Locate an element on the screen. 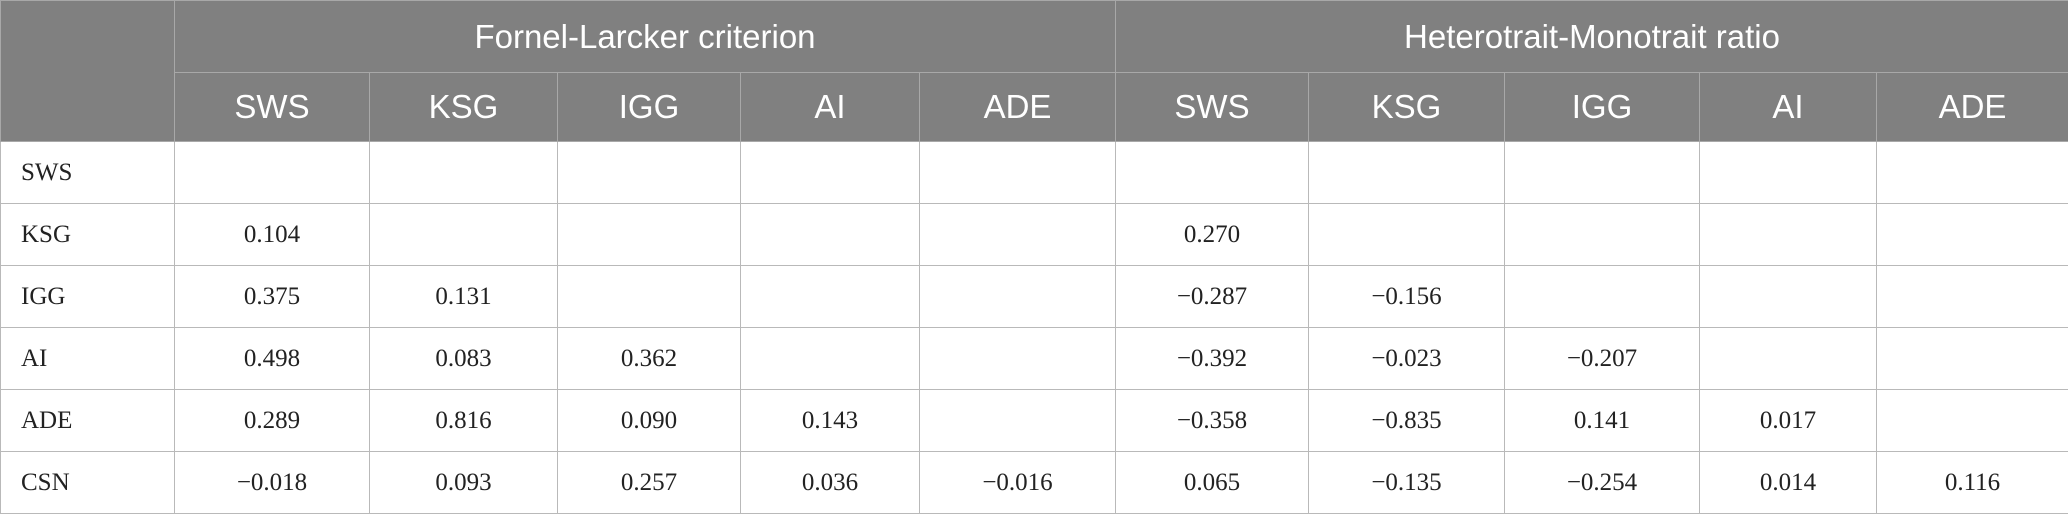  corner-cell is located at coordinates (87, 71).